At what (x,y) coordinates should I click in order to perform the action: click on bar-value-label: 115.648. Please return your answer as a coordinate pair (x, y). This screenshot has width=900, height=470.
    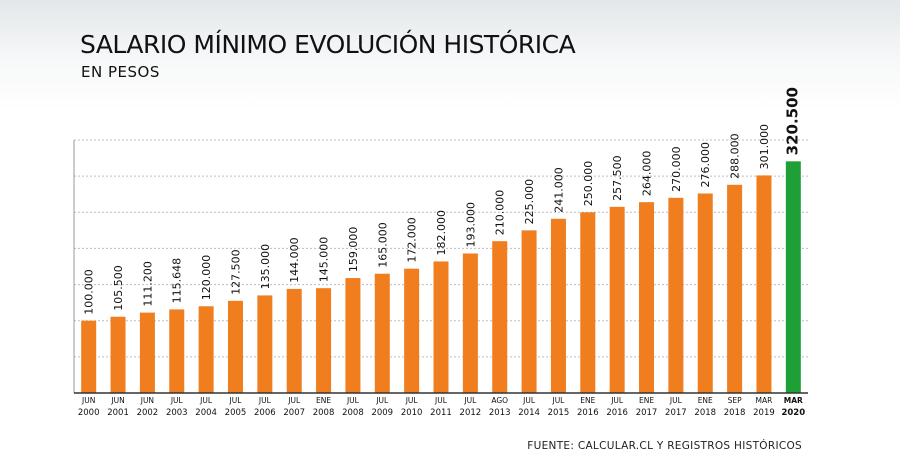
    Looking at the image, I should click on (177, 281).